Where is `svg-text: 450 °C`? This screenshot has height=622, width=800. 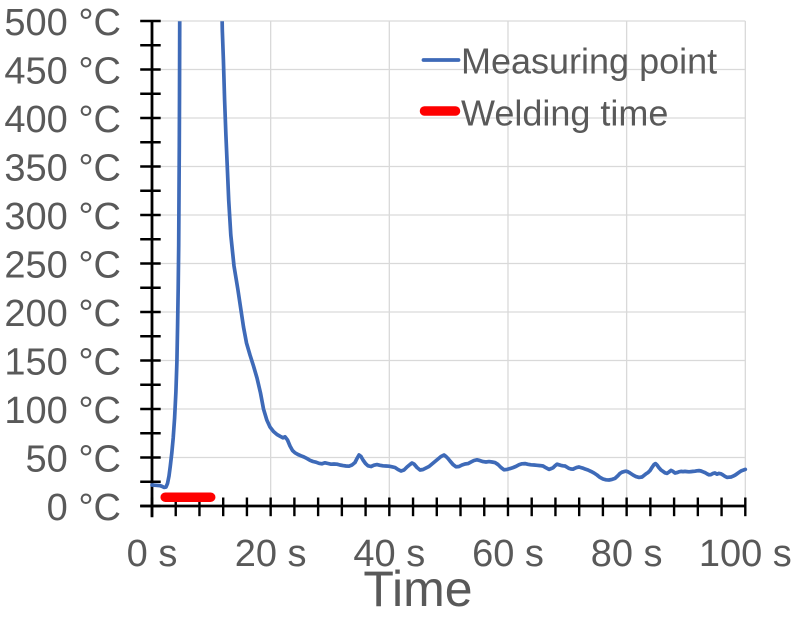 svg-text: 450 °C is located at coordinates (62, 72).